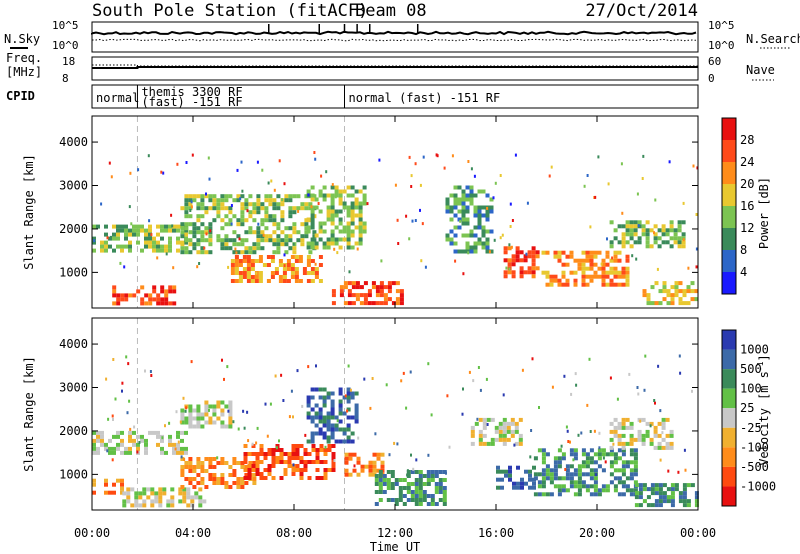  Describe the element at coordinates (73, 344) in the screenshot. I see `y-tick-label: 4000` at that location.